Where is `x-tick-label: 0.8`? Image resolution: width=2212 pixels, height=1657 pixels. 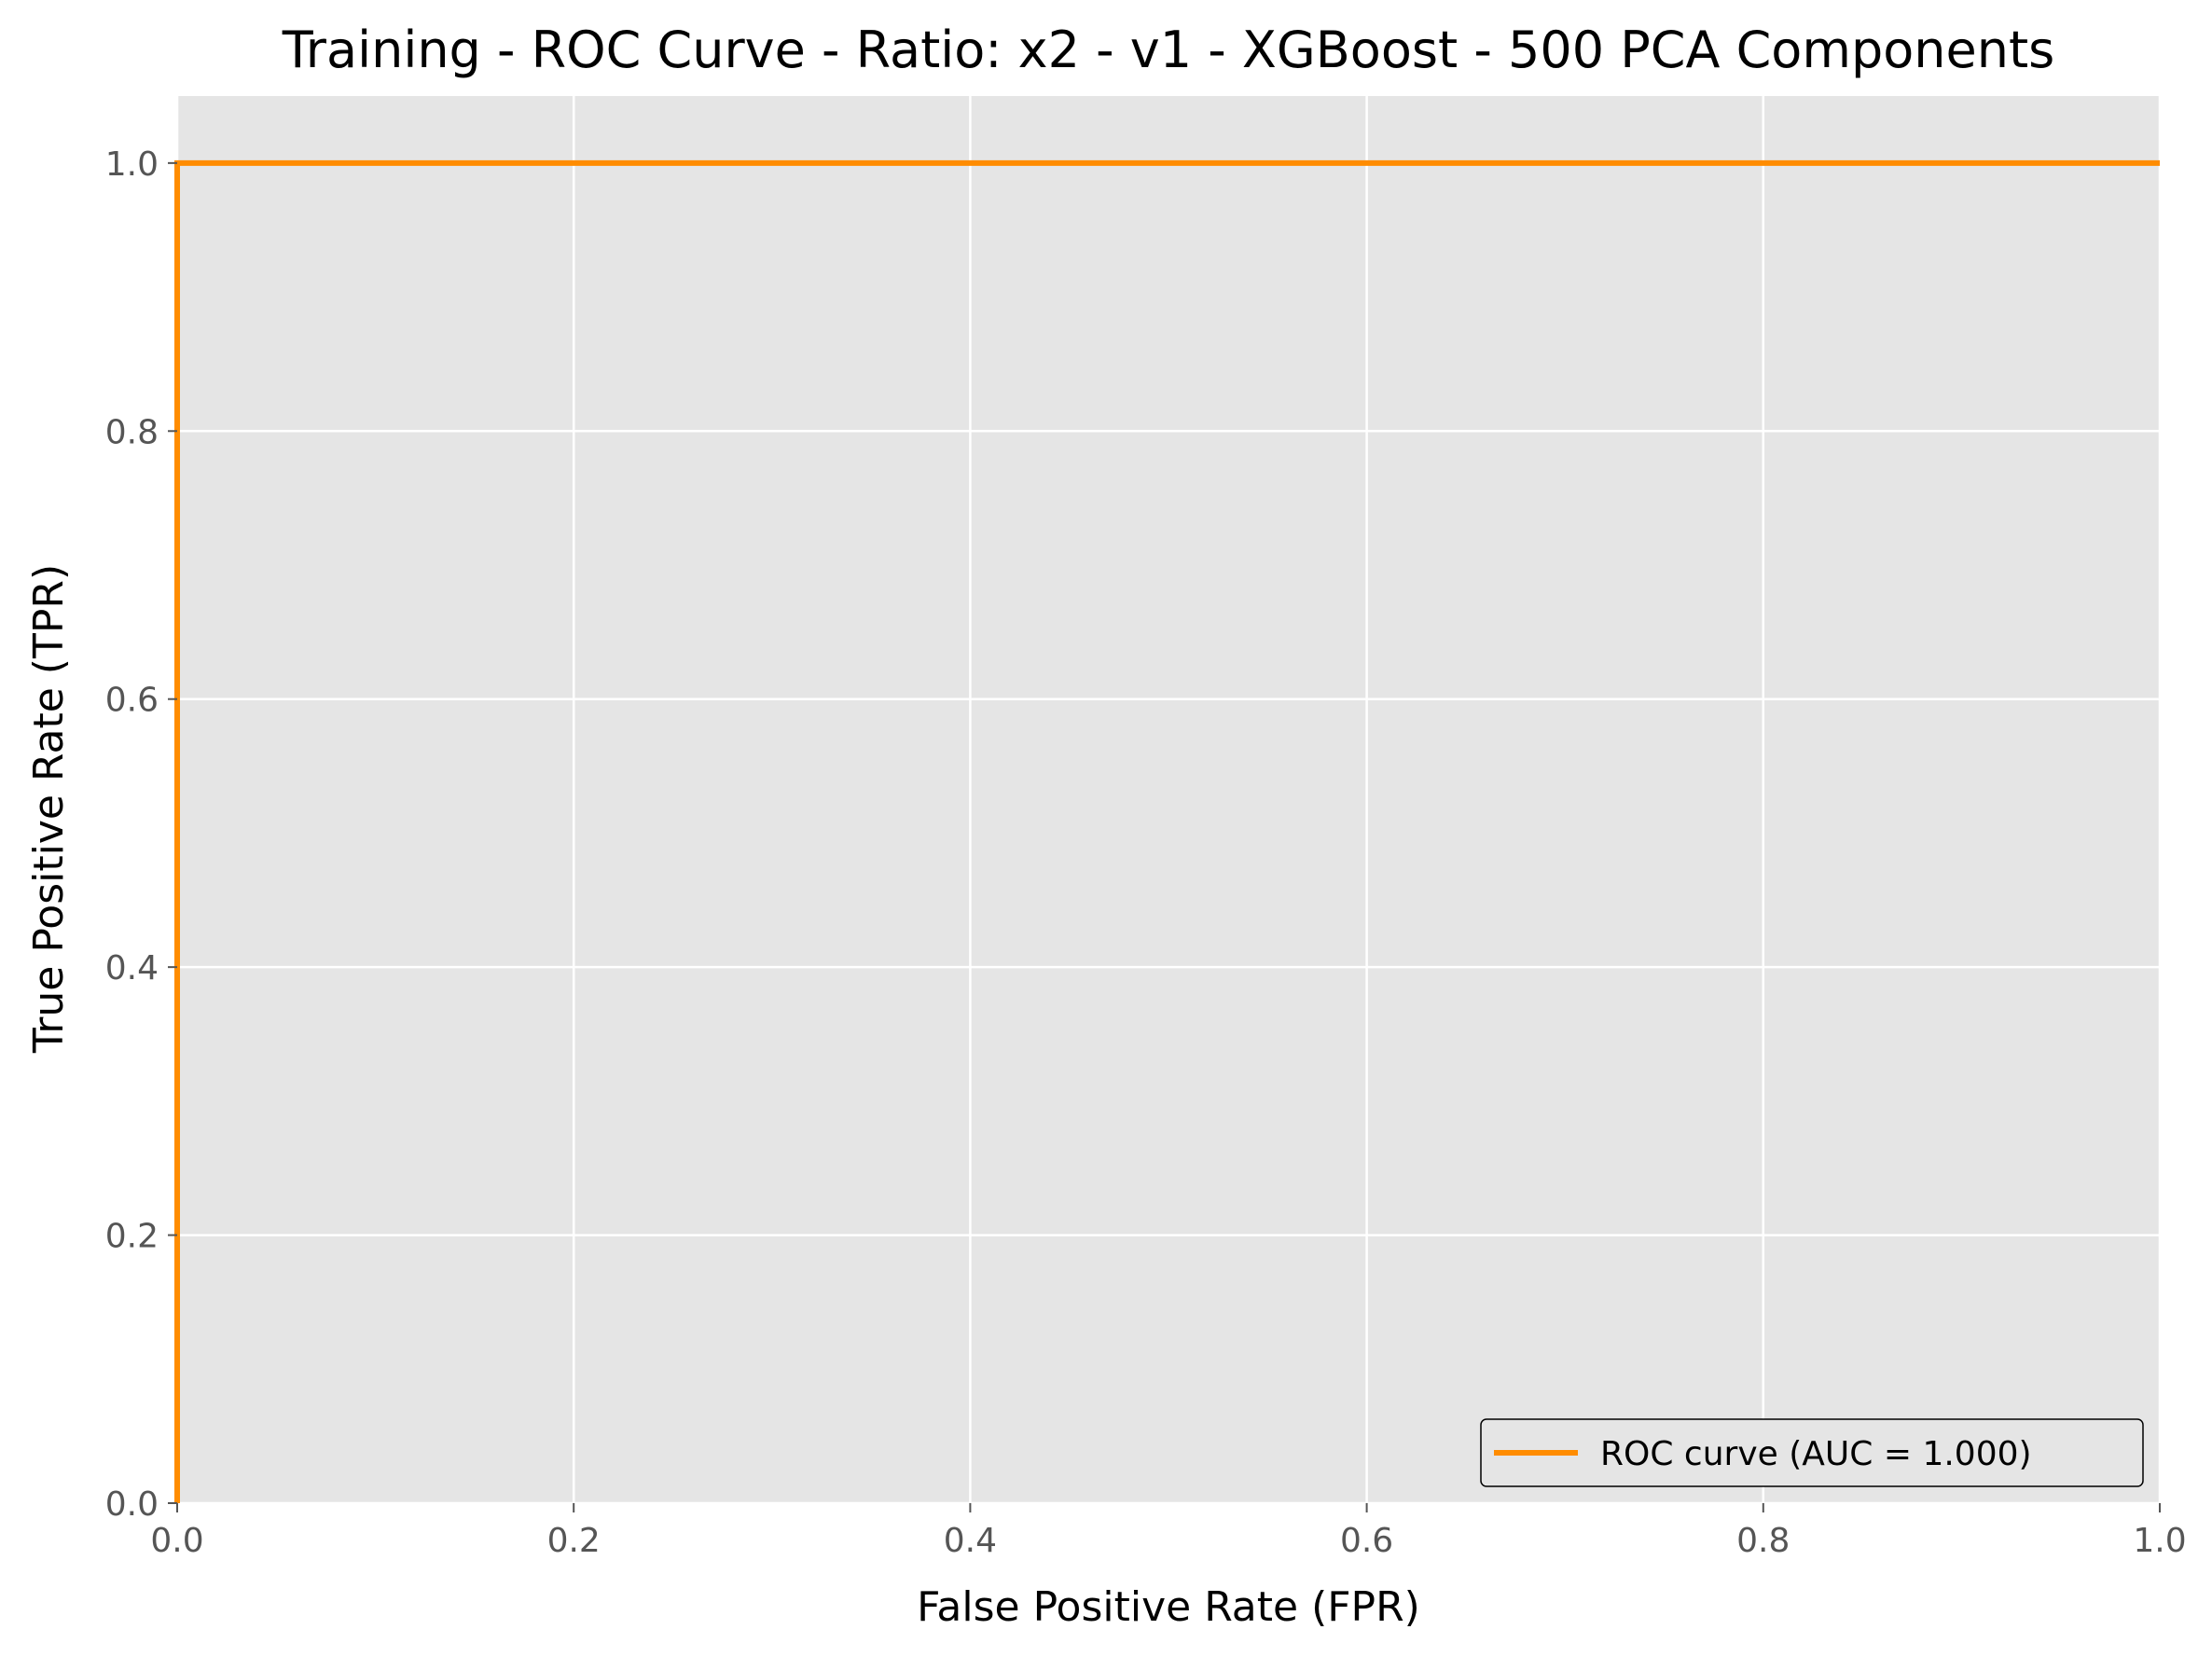 x-tick-label: 0.8 is located at coordinates (1763, 1541).